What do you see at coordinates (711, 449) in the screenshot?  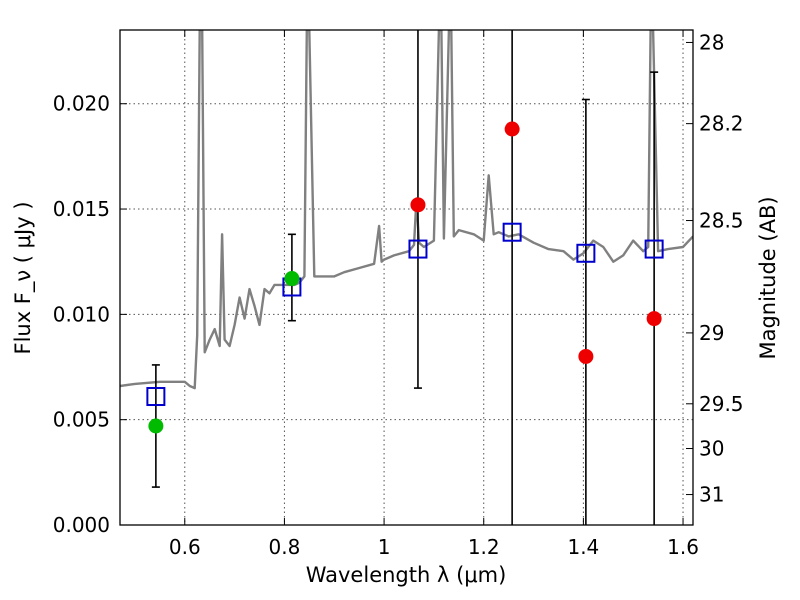 I see `mag-tick-label: 30` at bounding box center [711, 449].